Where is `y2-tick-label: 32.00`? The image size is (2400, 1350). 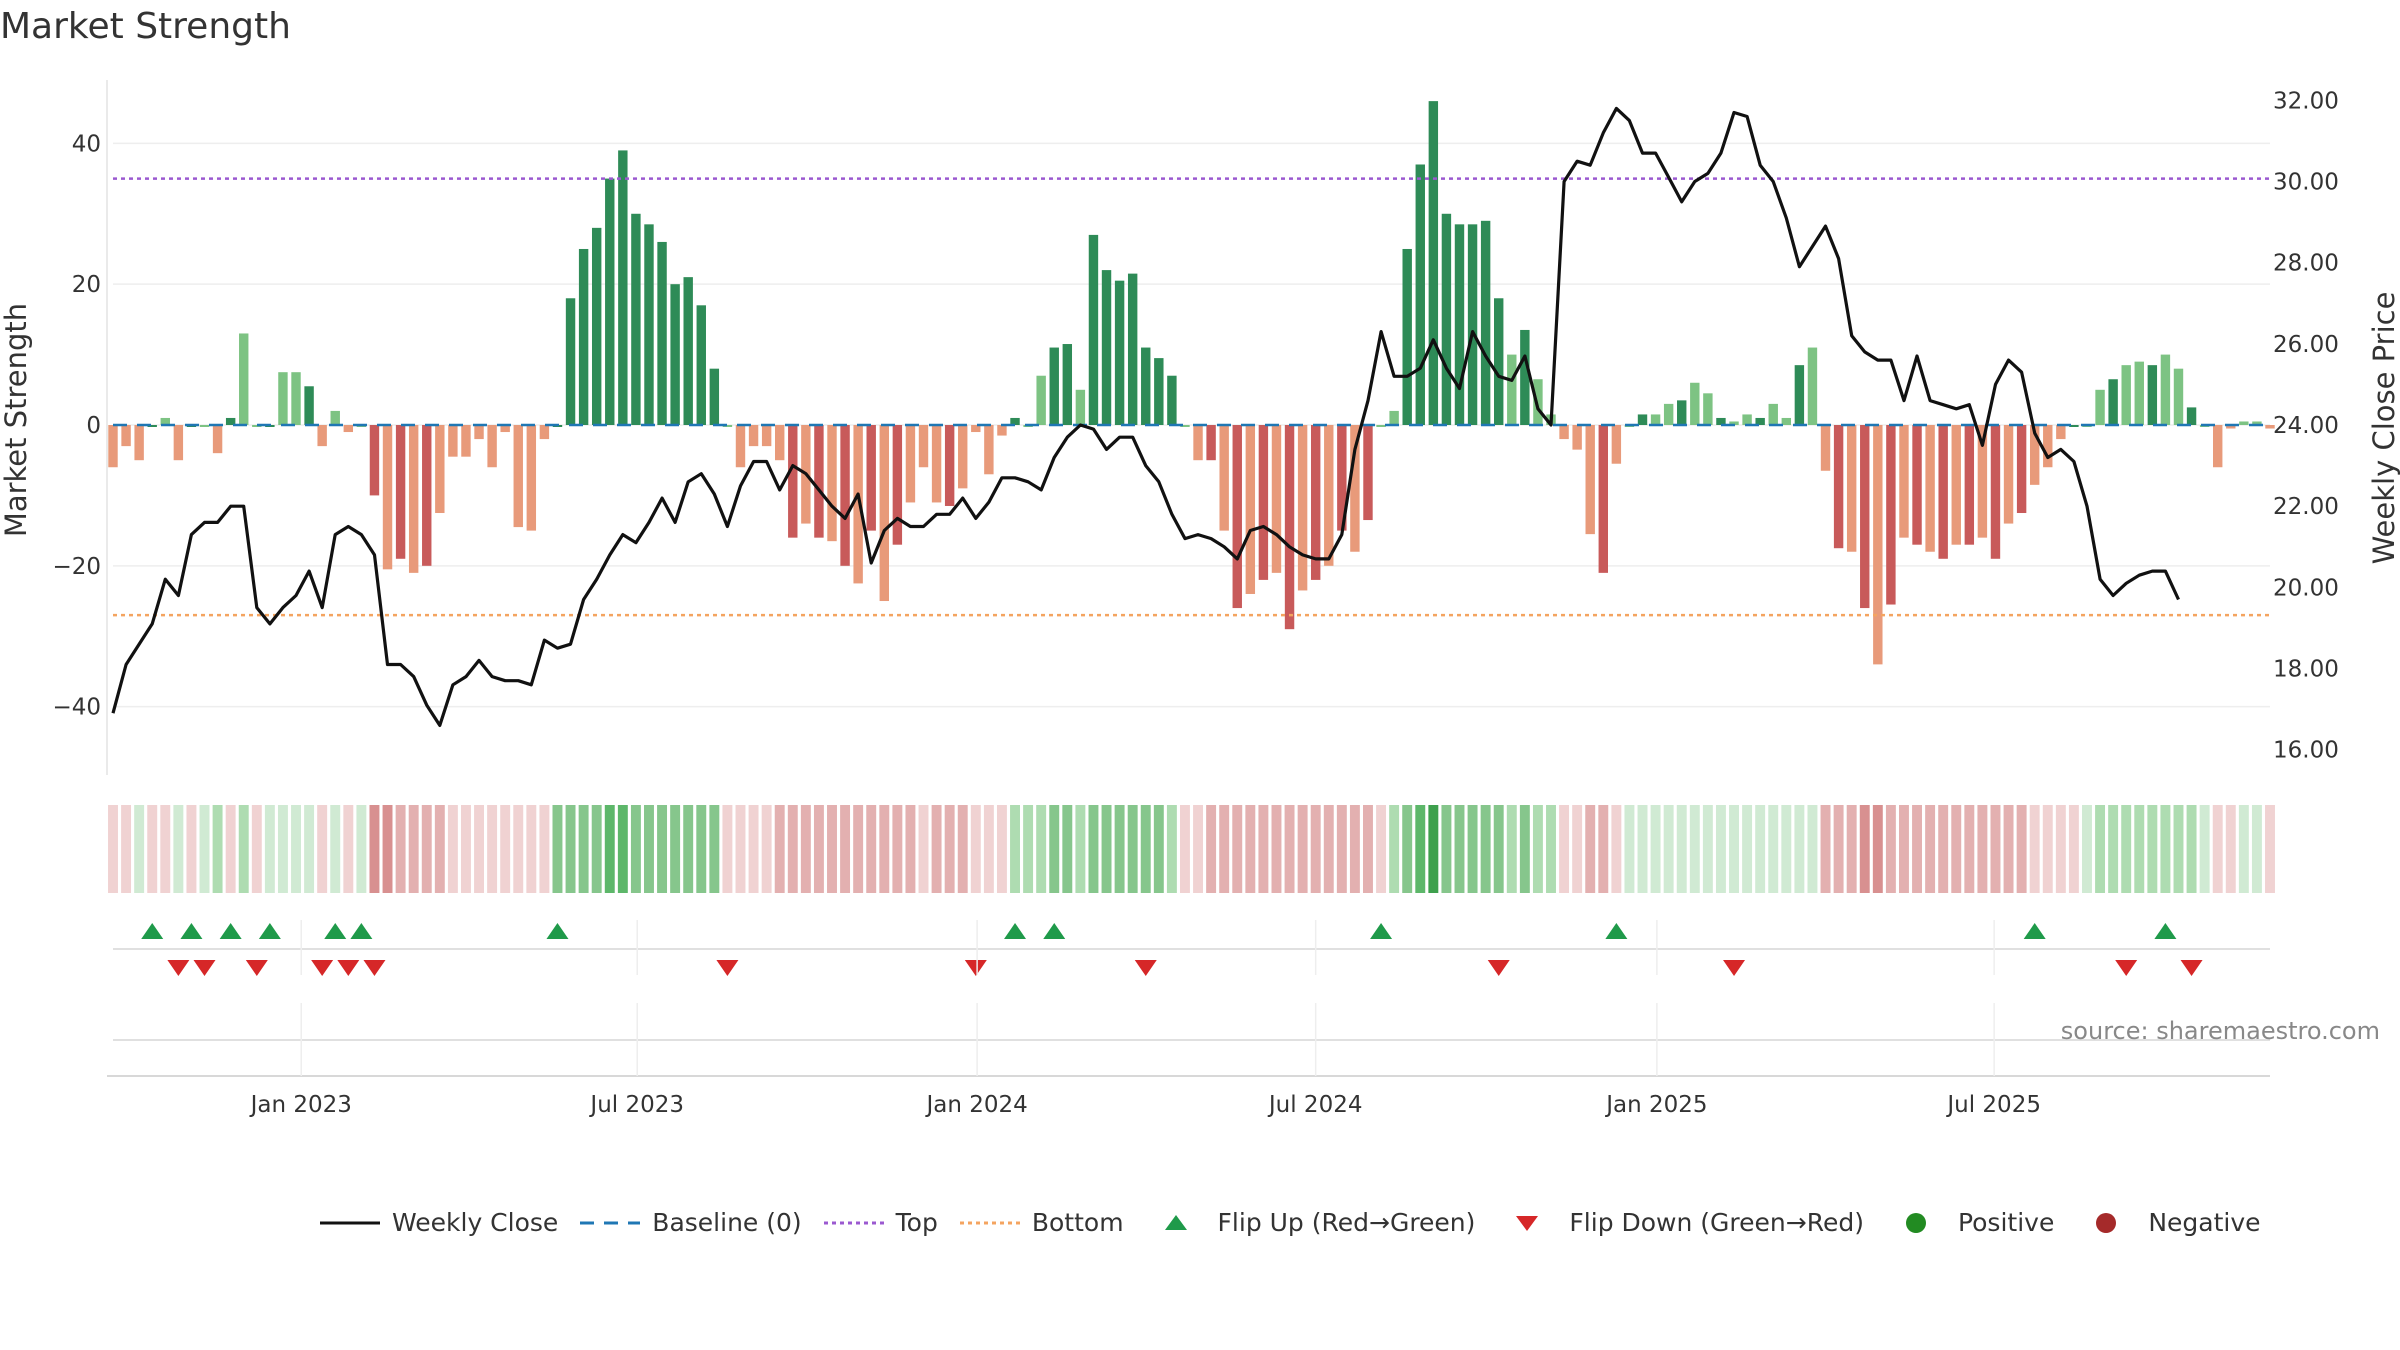 y2-tick-label: 32.00 is located at coordinates (2306, 101).